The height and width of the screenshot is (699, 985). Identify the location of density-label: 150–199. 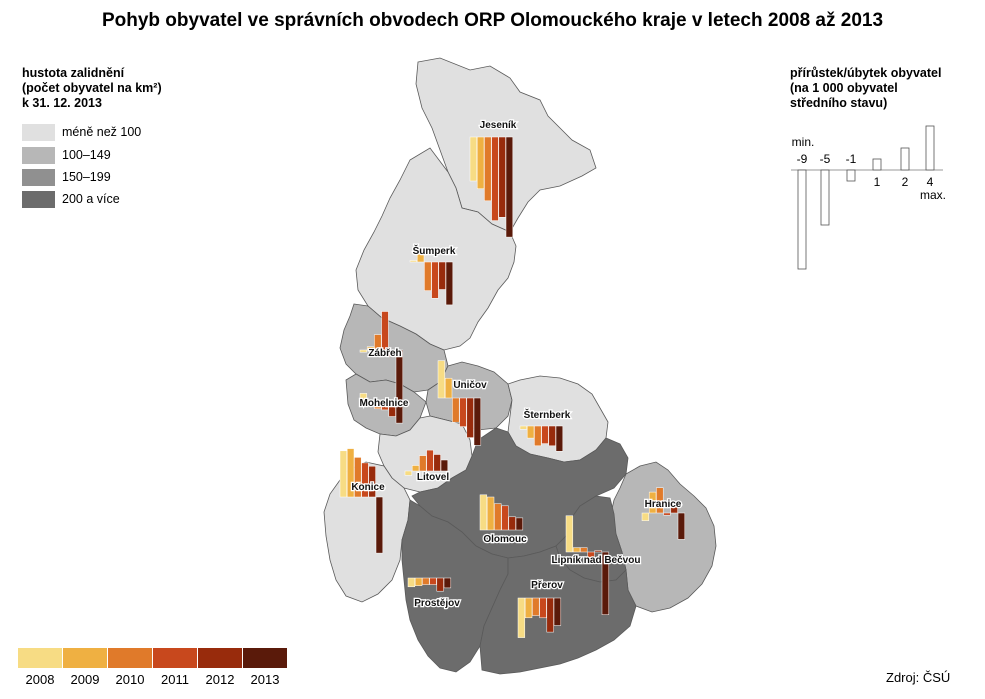
(86, 177).